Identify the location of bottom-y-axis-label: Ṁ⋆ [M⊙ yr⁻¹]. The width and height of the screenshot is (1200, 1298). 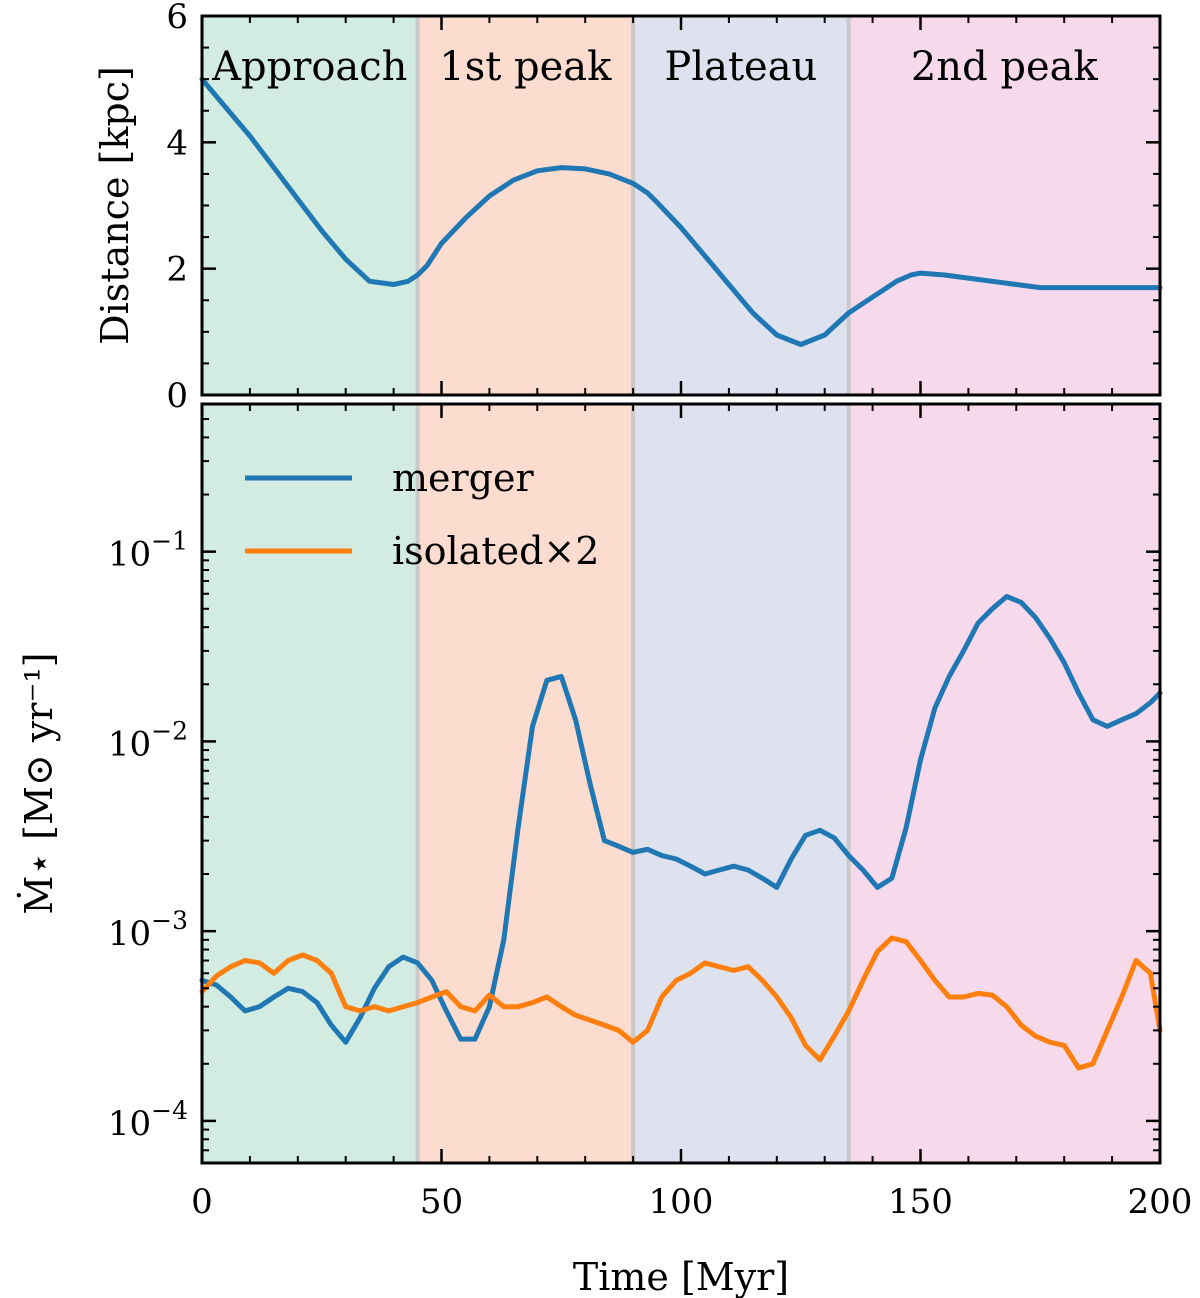
(39, 783).